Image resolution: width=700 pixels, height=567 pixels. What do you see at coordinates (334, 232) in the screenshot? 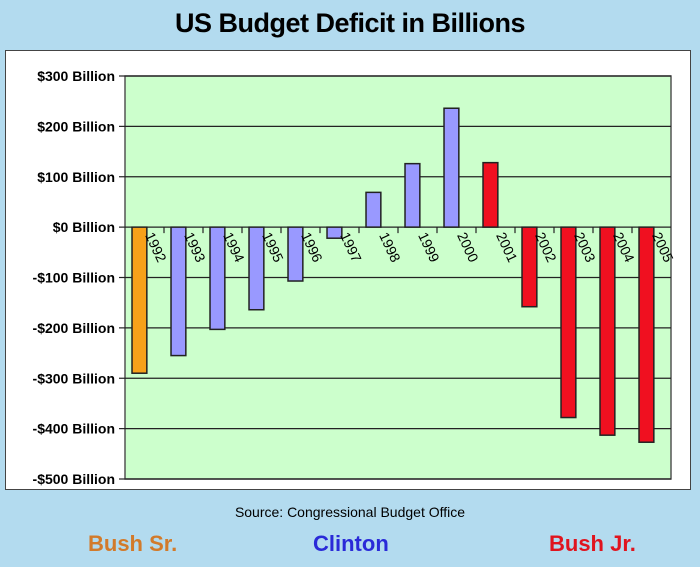
I see `bar-1997` at bounding box center [334, 232].